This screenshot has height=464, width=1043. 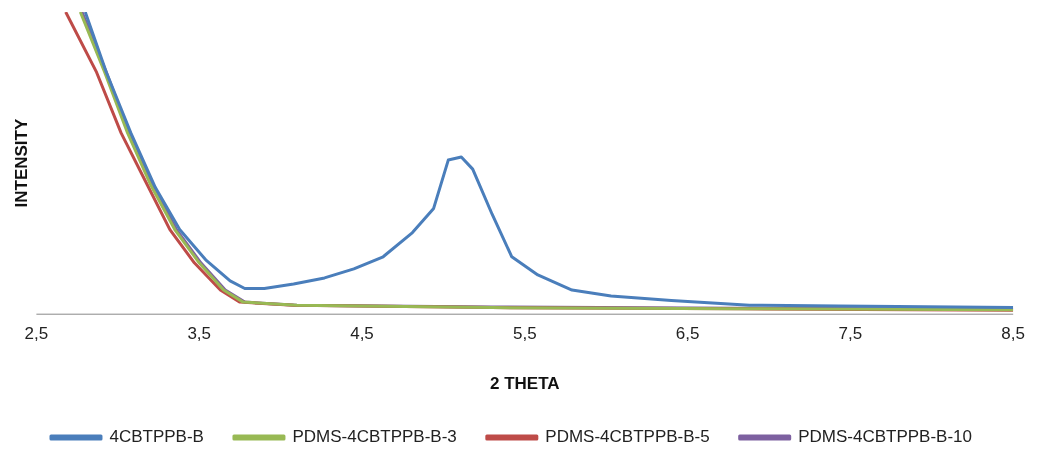 I want to click on legend-label: PDMS-4CBTPPB-B-5, so click(x=627, y=437).